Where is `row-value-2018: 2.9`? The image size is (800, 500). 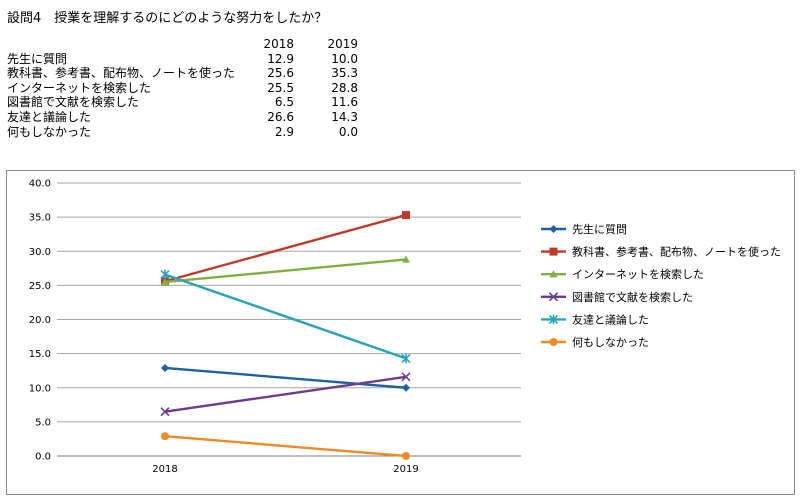
row-value-2018: 2.9 is located at coordinates (284, 131).